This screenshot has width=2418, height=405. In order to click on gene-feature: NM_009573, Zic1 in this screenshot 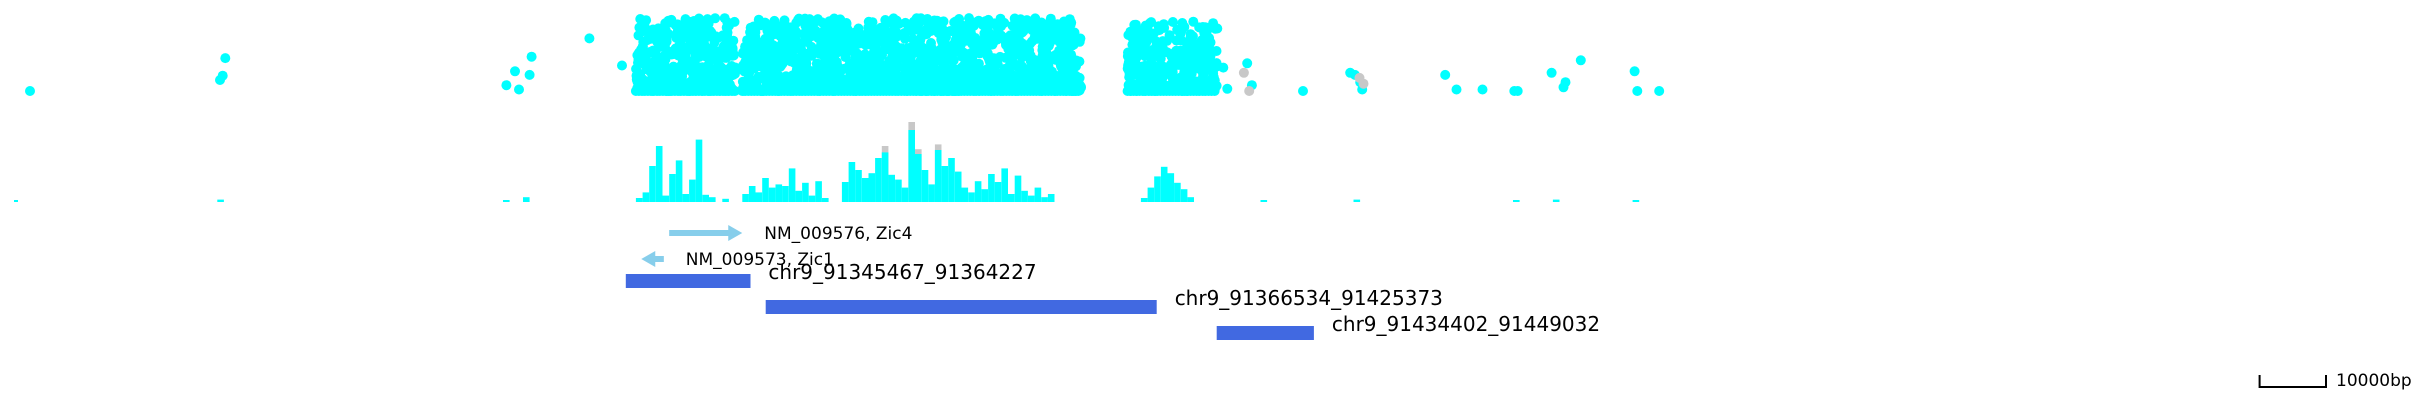, I will do `click(737, 260)`.